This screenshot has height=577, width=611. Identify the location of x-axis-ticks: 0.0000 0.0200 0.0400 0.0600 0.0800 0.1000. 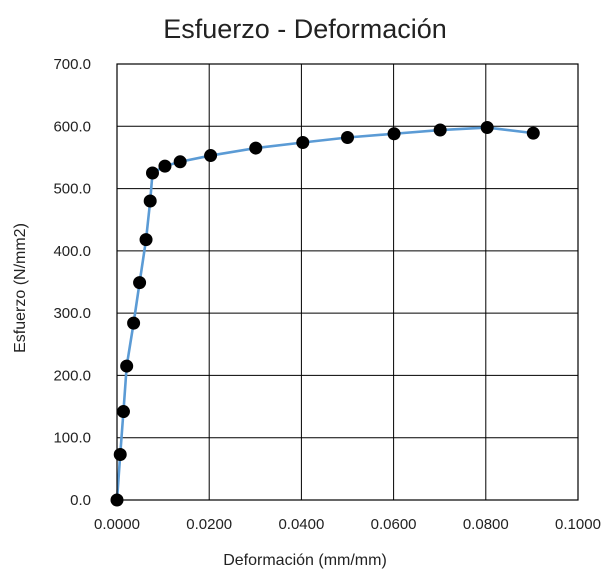
(347, 524).